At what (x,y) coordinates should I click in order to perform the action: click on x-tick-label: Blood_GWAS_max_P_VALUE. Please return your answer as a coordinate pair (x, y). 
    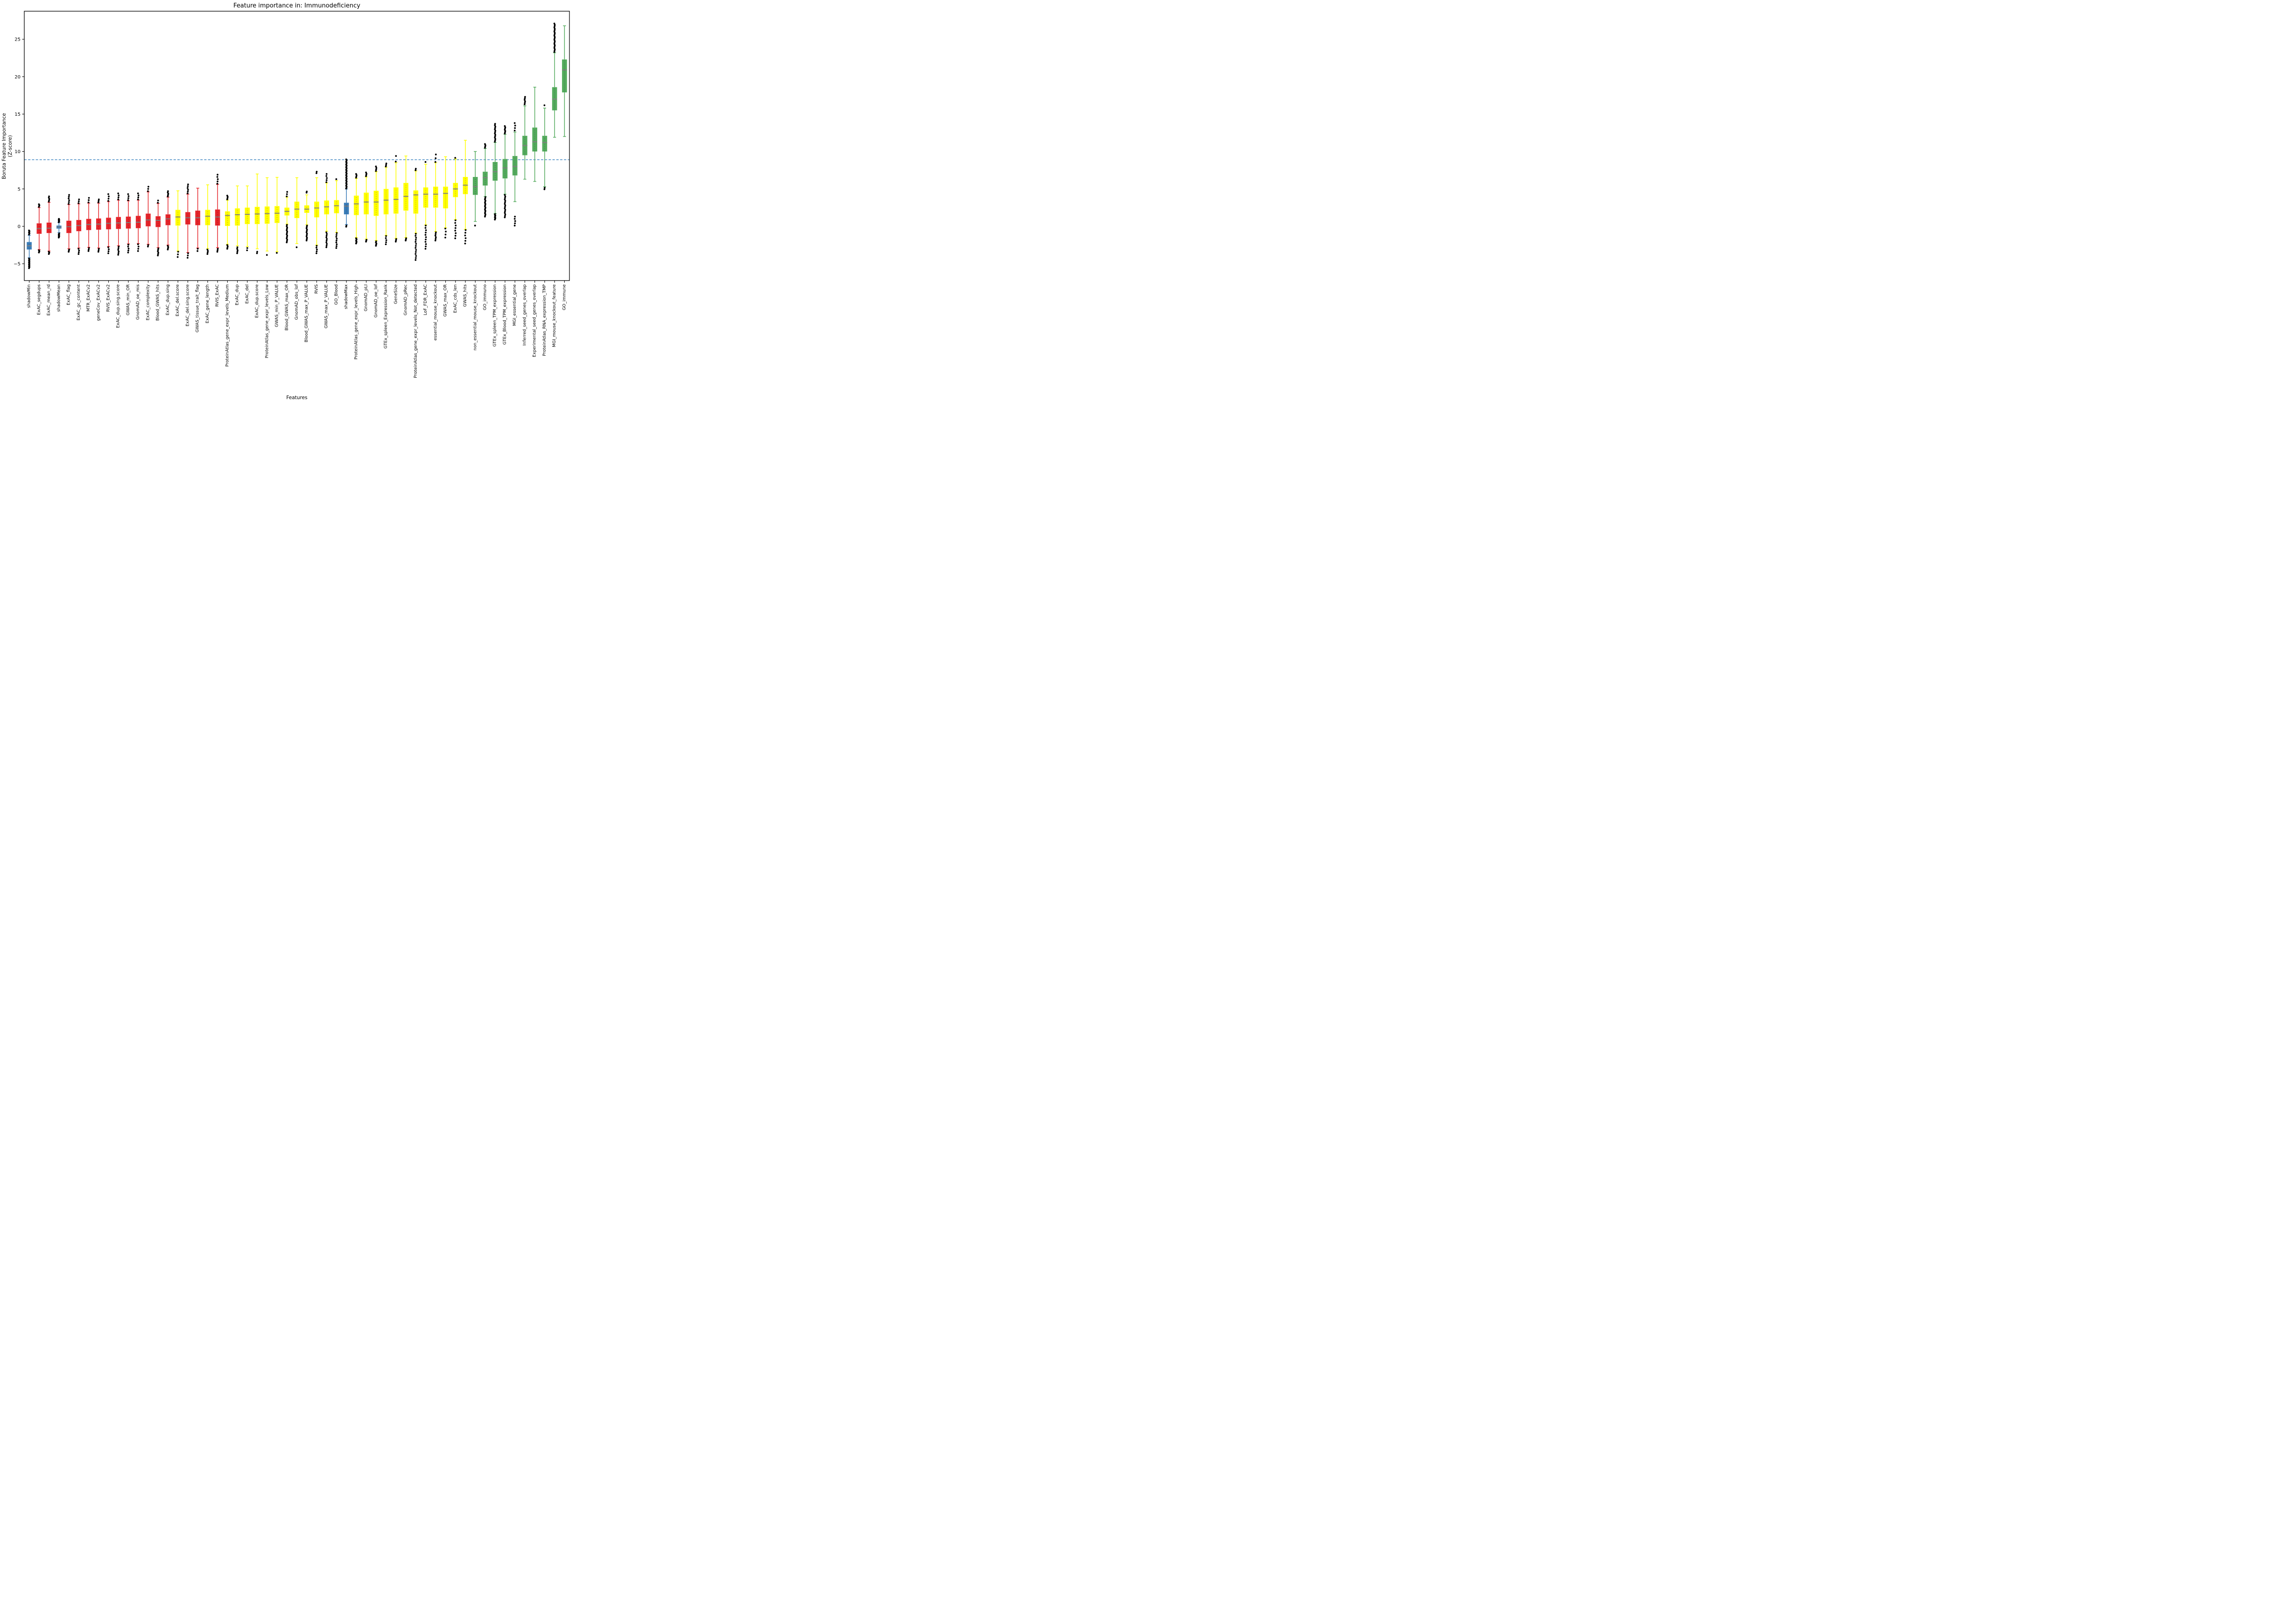
    Looking at the image, I should click on (307, 313).